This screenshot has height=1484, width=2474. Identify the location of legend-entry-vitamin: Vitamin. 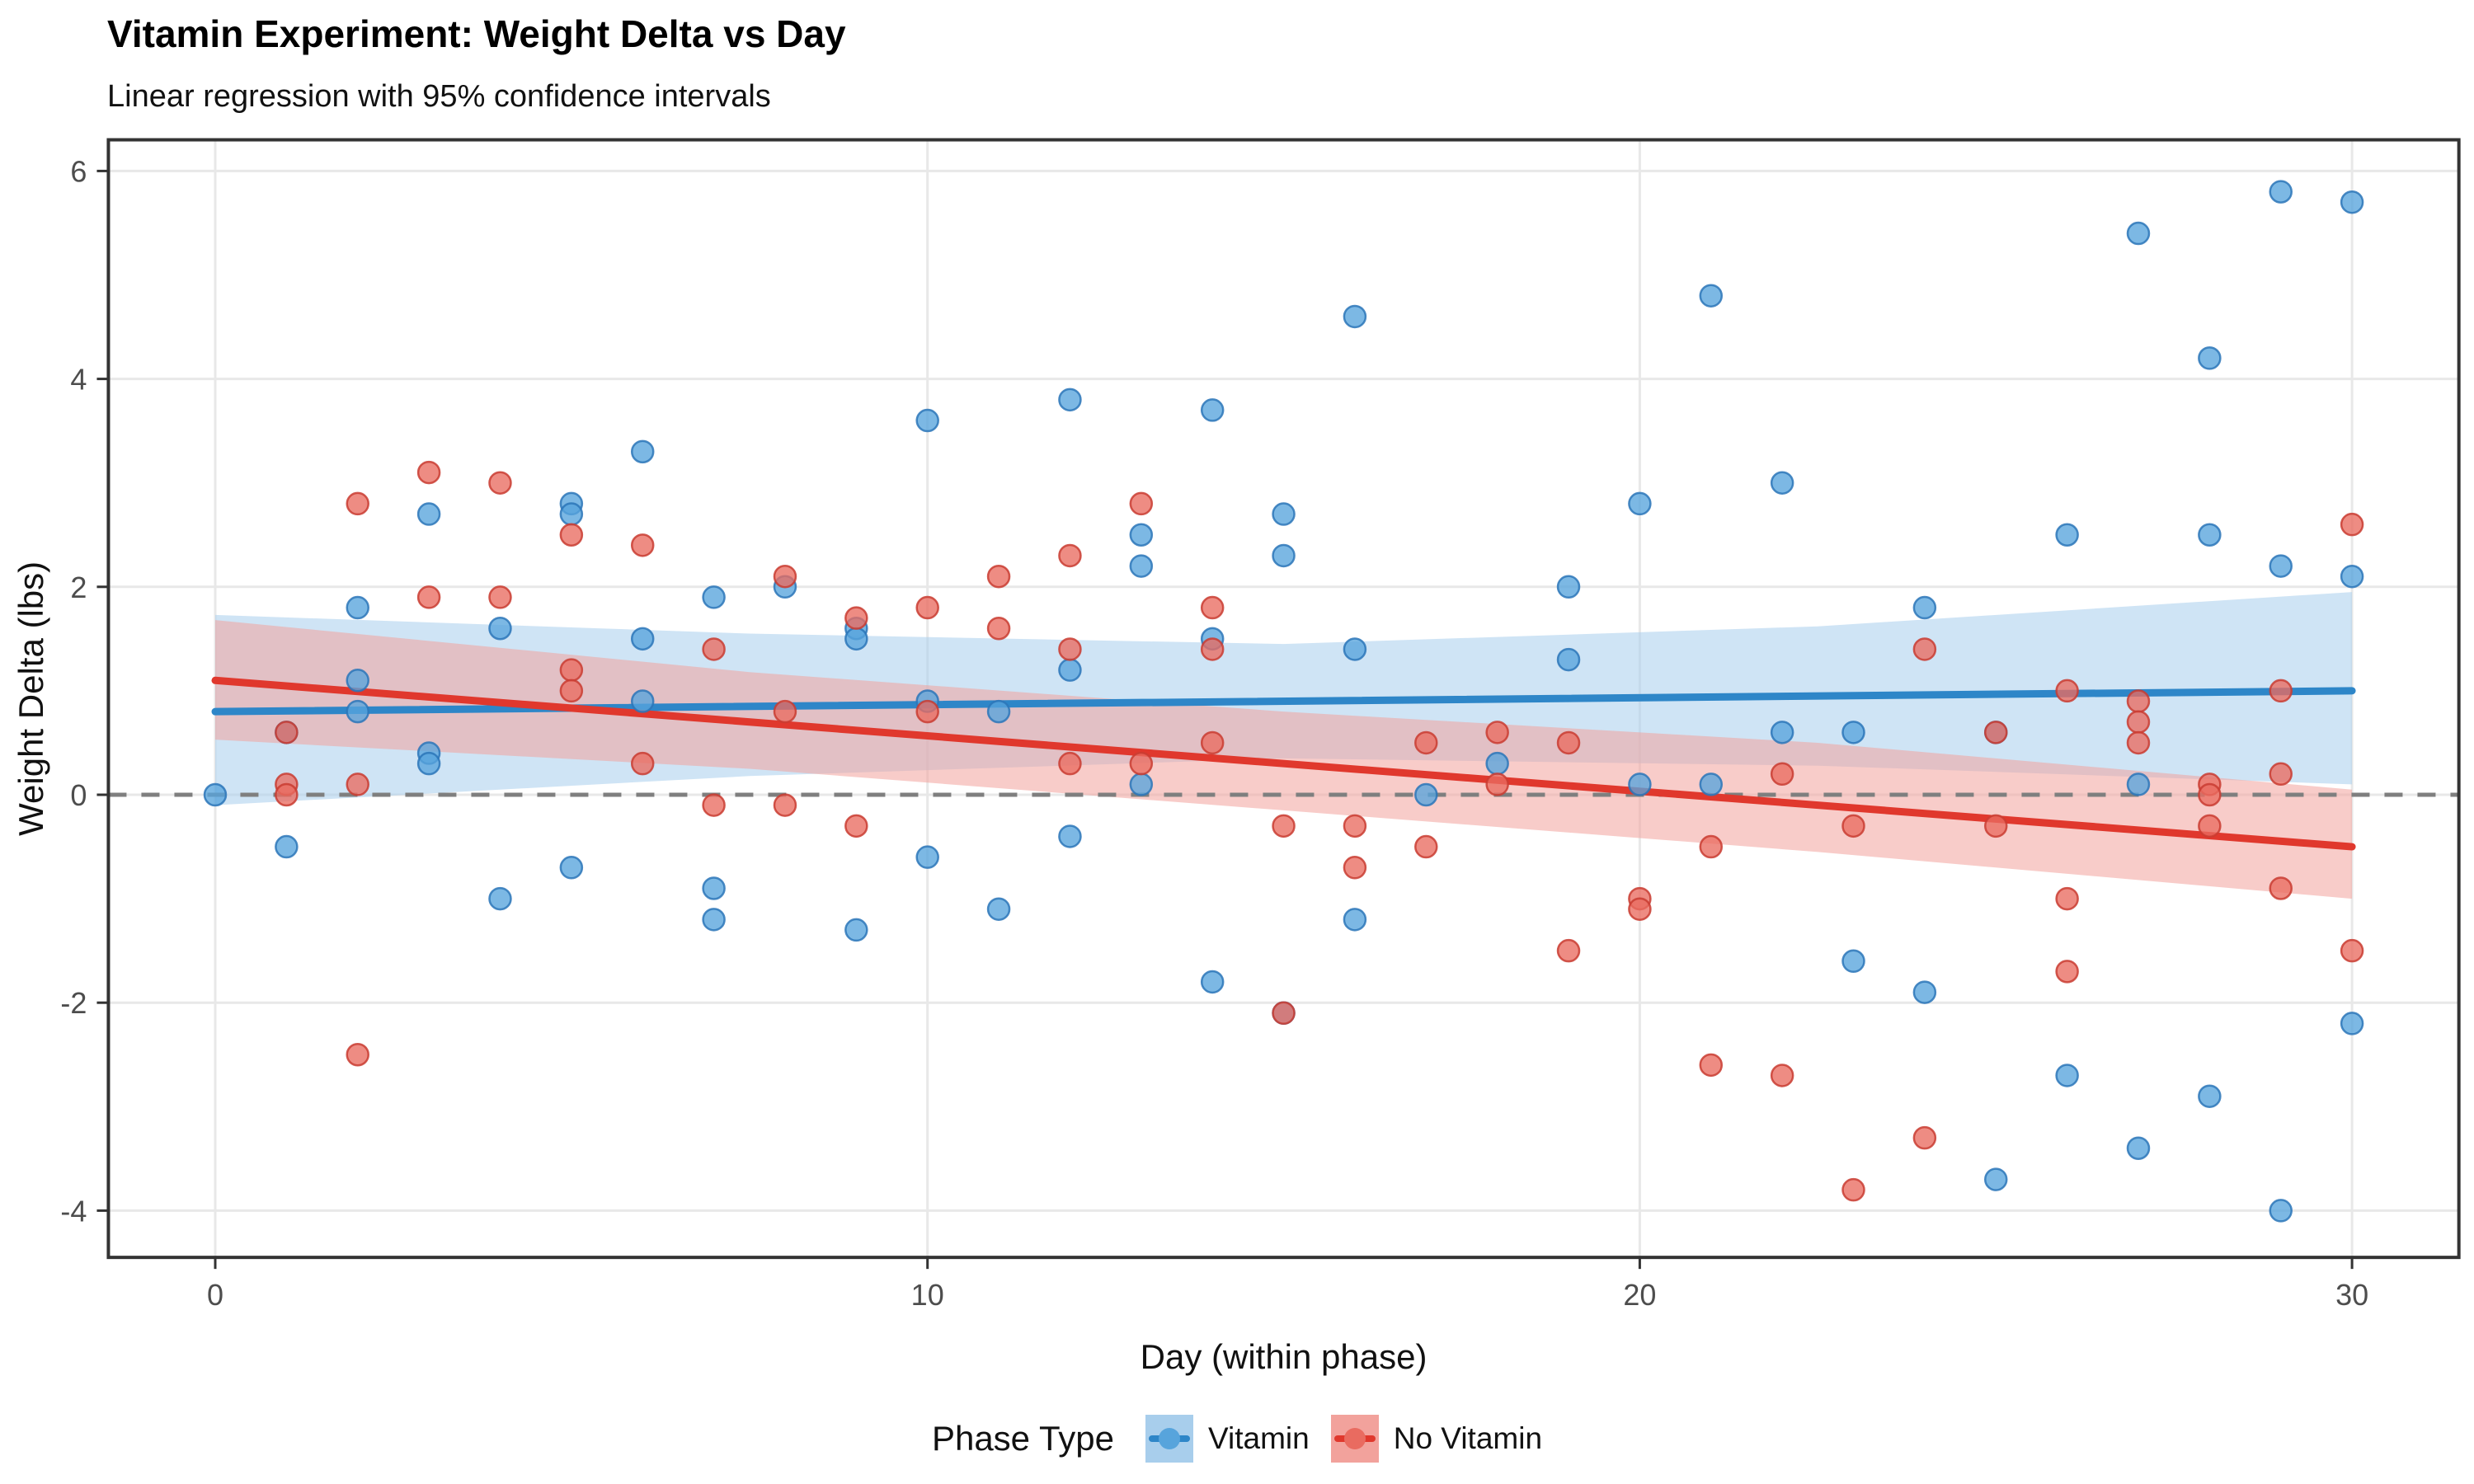
(1227, 1439).